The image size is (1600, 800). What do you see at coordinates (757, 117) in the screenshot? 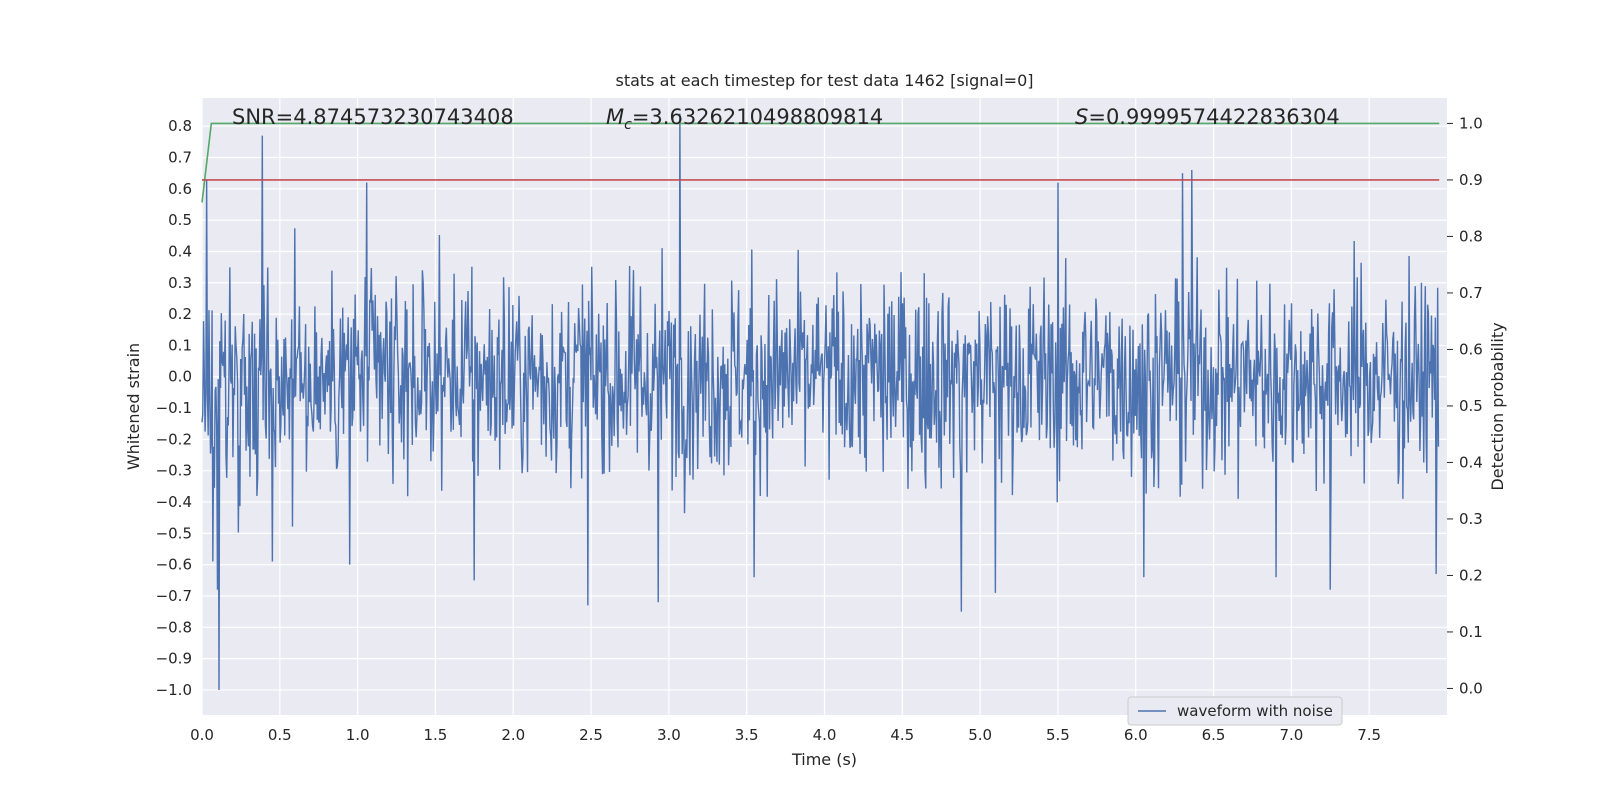
I see `mc-value: =3.6326210498809814` at bounding box center [757, 117].